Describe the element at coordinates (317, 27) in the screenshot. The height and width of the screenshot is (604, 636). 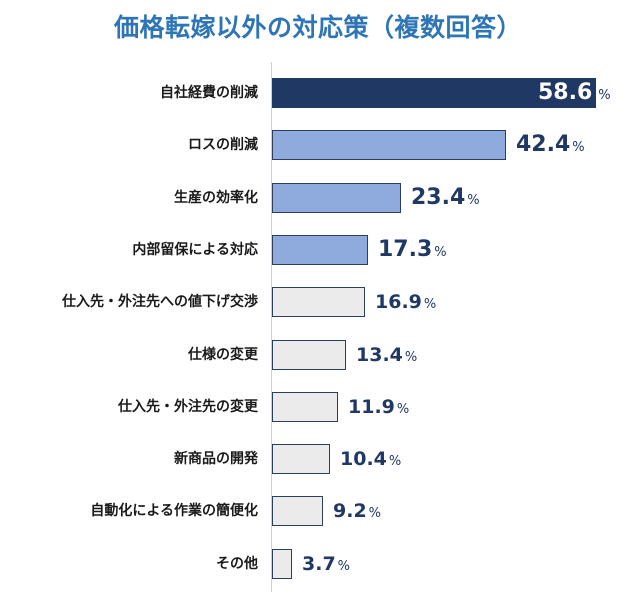
I see `chart-title: 価格転嫁以外の対応策（複数回答）` at that location.